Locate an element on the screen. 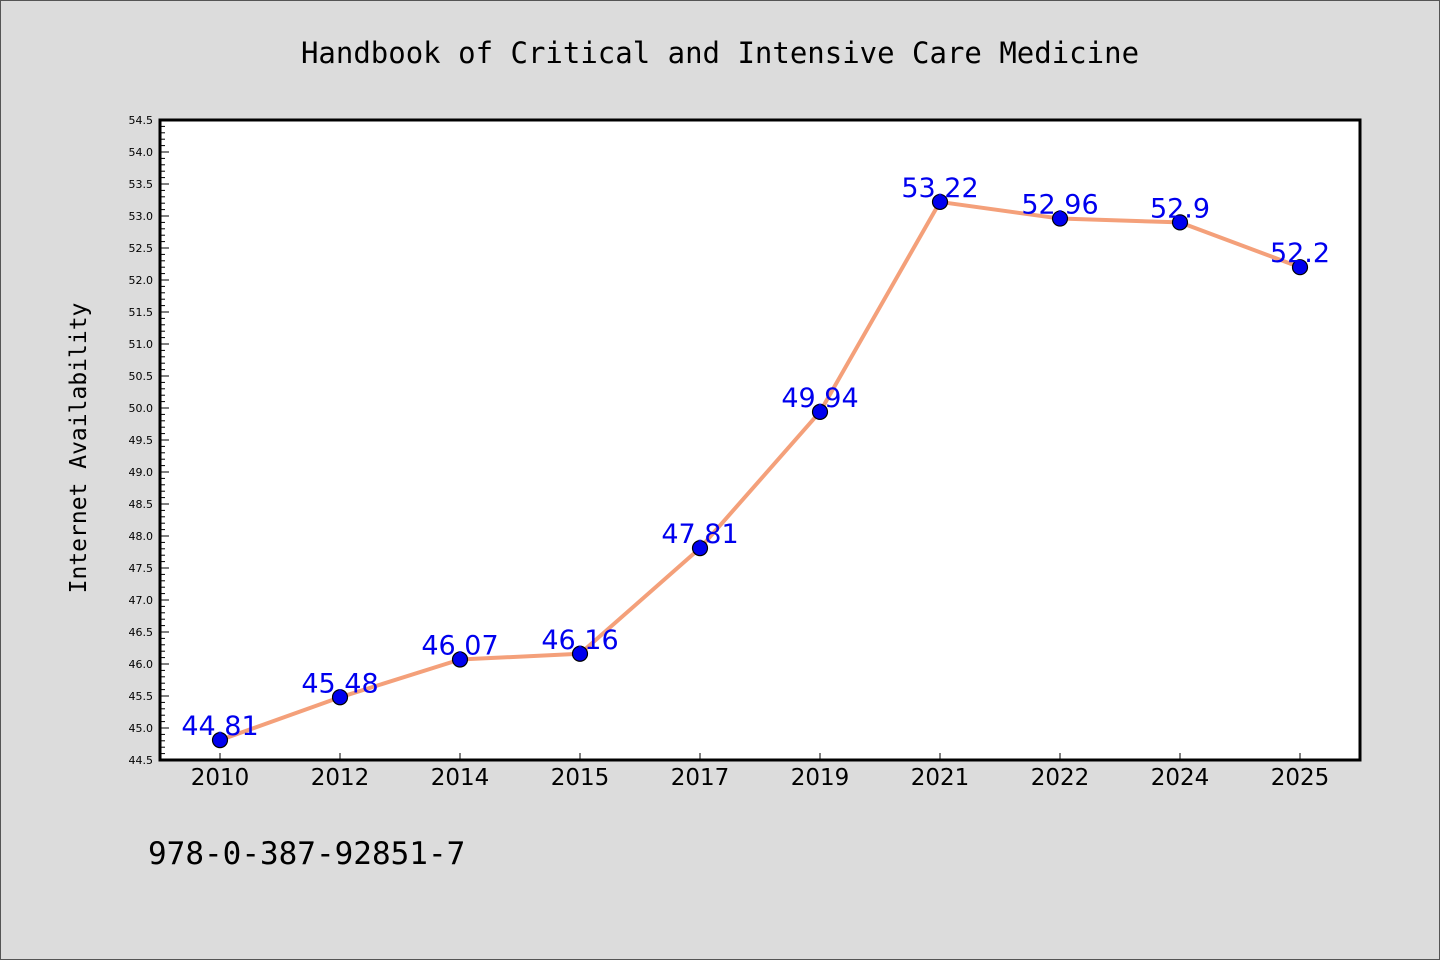  data-label: 49.94 is located at coordinates (819, 398).